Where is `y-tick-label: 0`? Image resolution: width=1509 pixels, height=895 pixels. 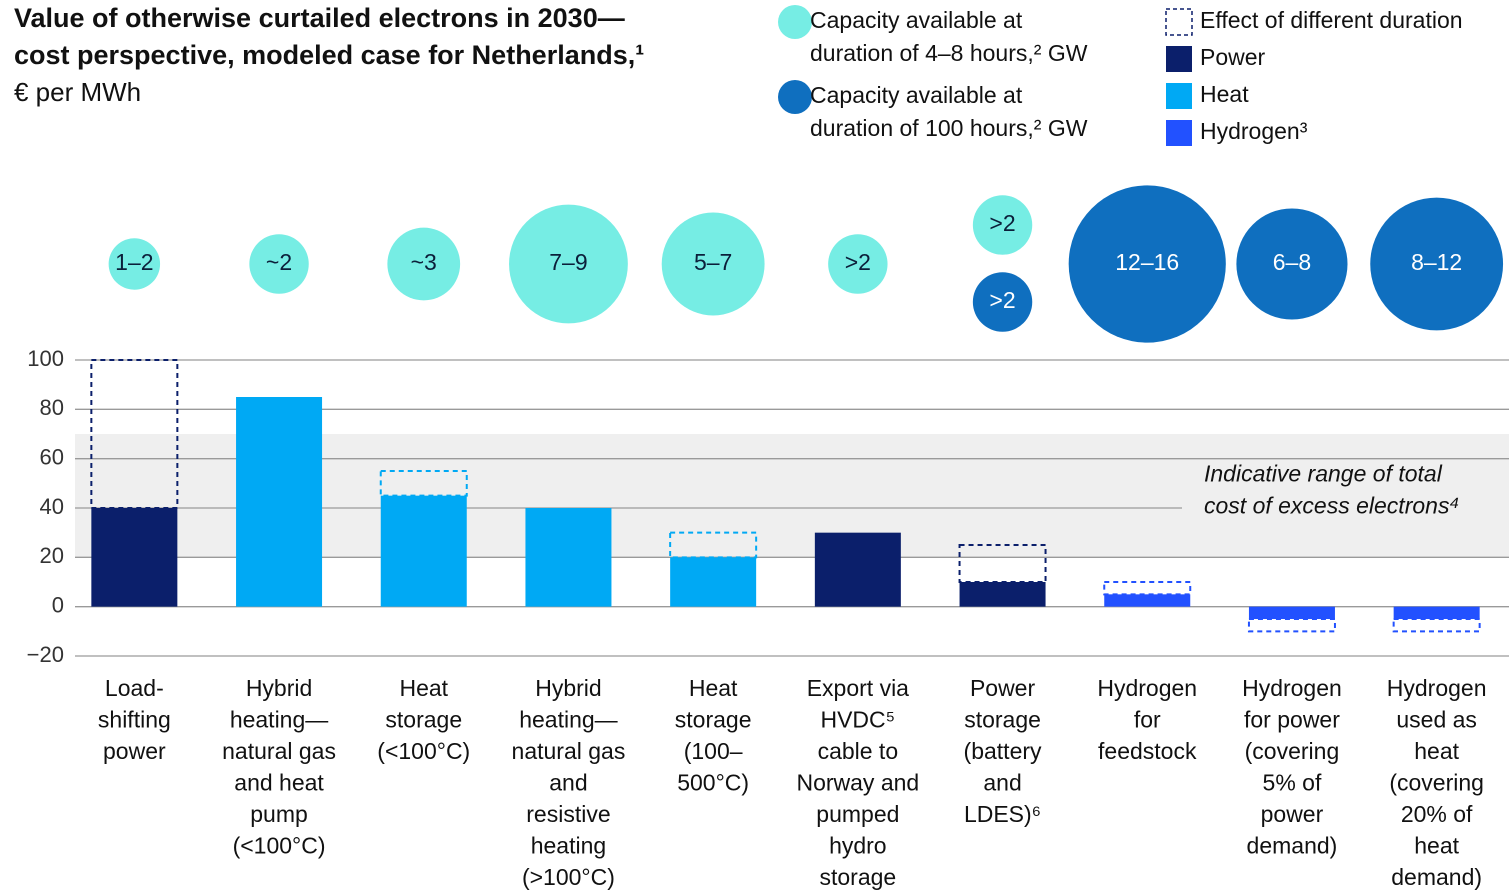 y-tick-label: 0 is located at coordinates (58, 604).